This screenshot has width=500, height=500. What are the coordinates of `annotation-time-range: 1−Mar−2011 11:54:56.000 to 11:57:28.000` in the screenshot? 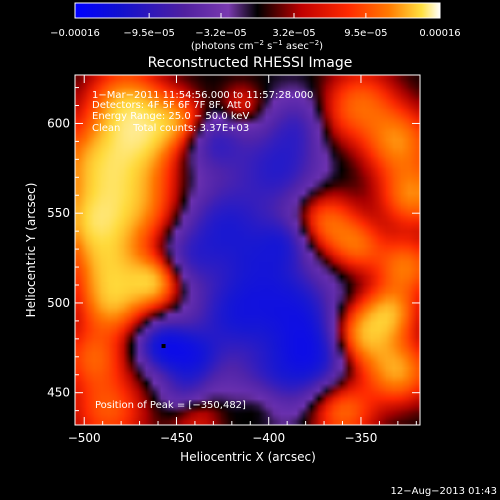 It's located at (202, 95).